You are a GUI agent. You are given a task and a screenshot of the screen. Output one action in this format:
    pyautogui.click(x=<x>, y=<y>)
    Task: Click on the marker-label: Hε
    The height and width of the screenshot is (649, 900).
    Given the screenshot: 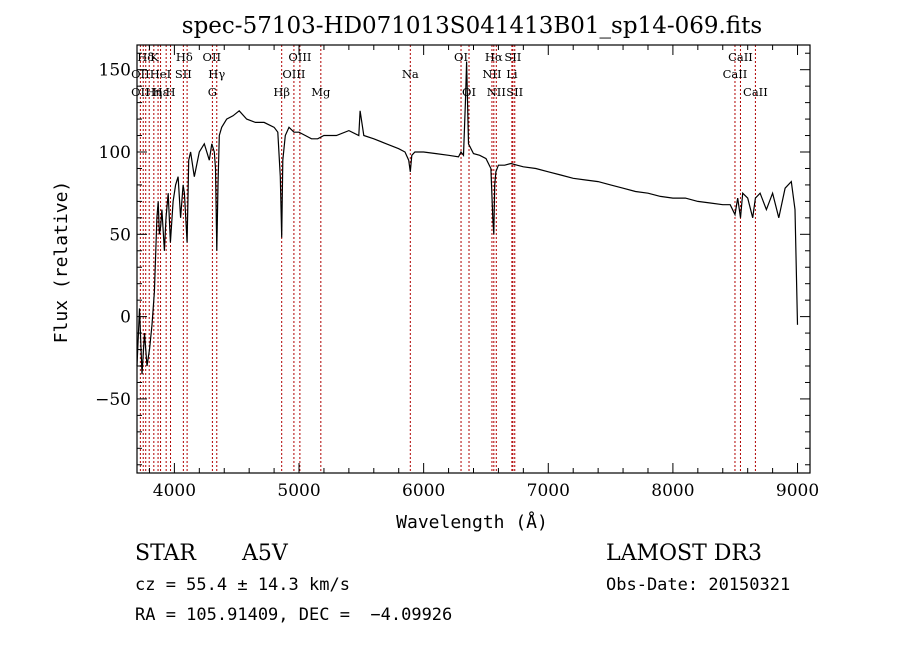 What is the action you would take?
    pyautogui.click(x=161, y=92)
    